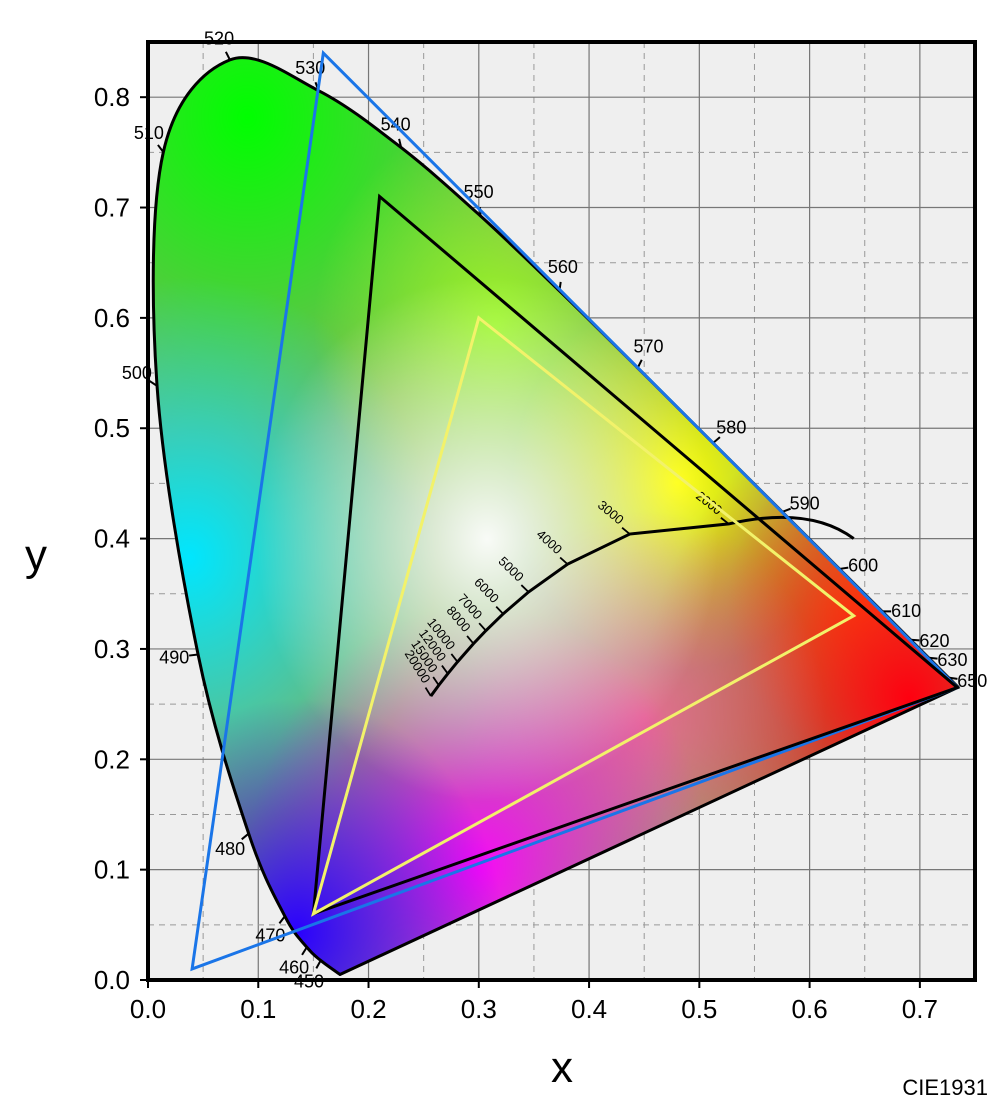 This screenshot has width=1000, height=1100. Describe the element at coordinates (731, 427) in the screenshot. I see `wavelength-label: 580` at that location.